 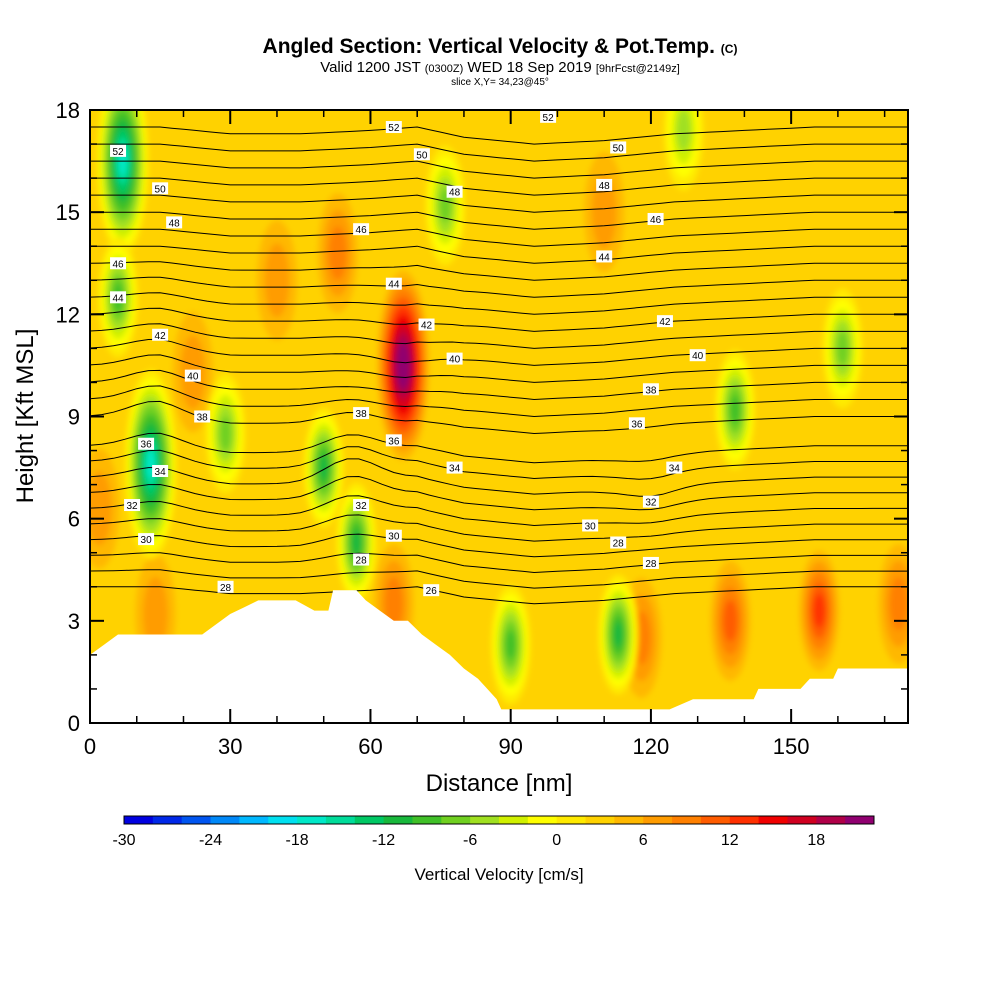 I want to click on colorbar-tick-label-8: 18, so click(x=816, y=840).